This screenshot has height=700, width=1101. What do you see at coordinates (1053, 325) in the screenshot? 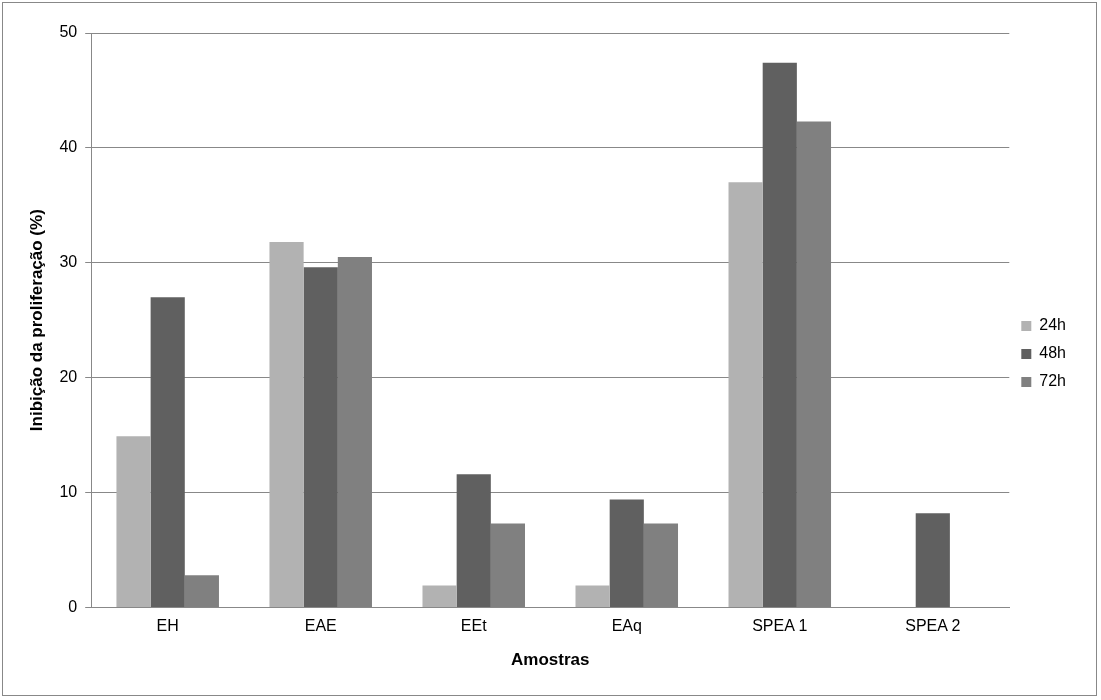
I see `legend-label: 24h` at bounding box center [1053, 325].